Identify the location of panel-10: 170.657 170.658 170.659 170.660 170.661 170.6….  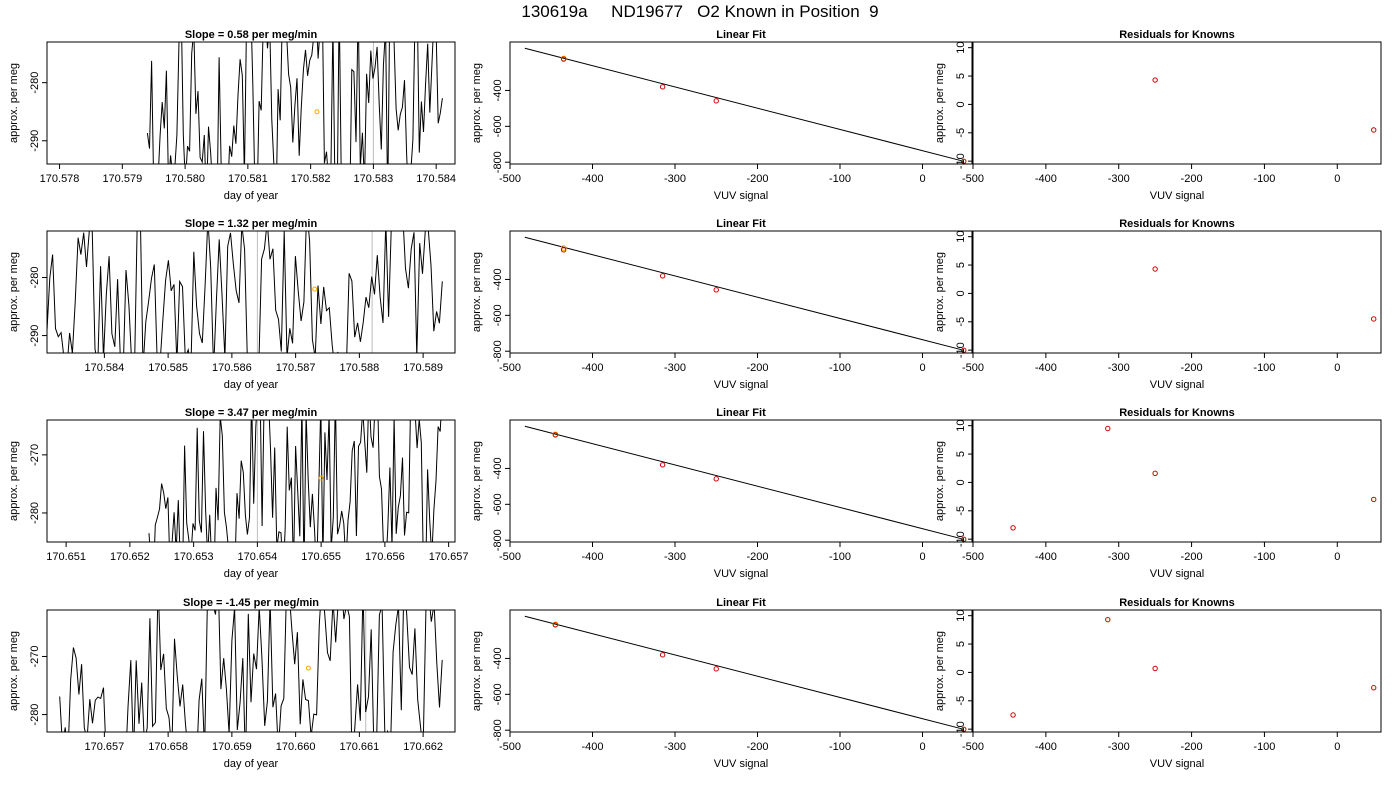
(232, 683).